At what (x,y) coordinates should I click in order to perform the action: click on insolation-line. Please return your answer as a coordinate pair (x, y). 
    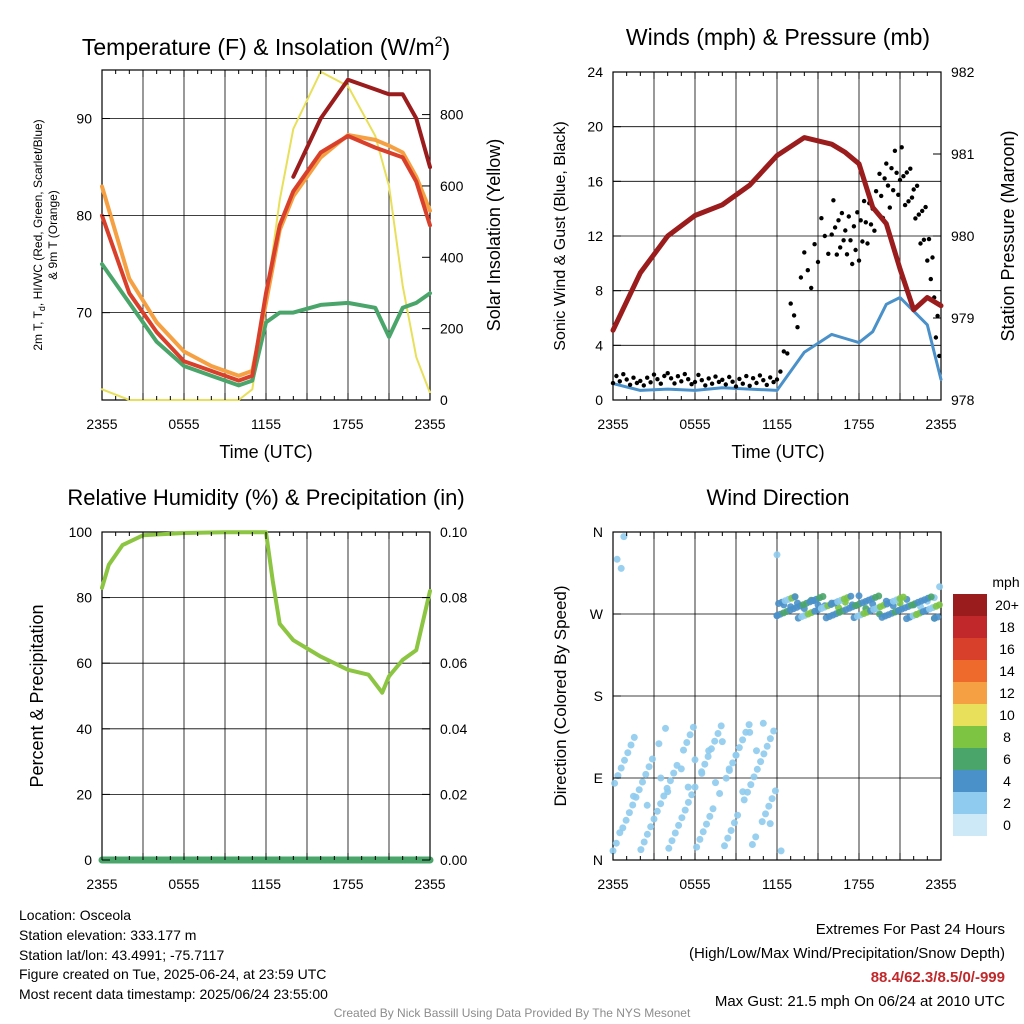
    Looking at the image, I should click on (266, 235).